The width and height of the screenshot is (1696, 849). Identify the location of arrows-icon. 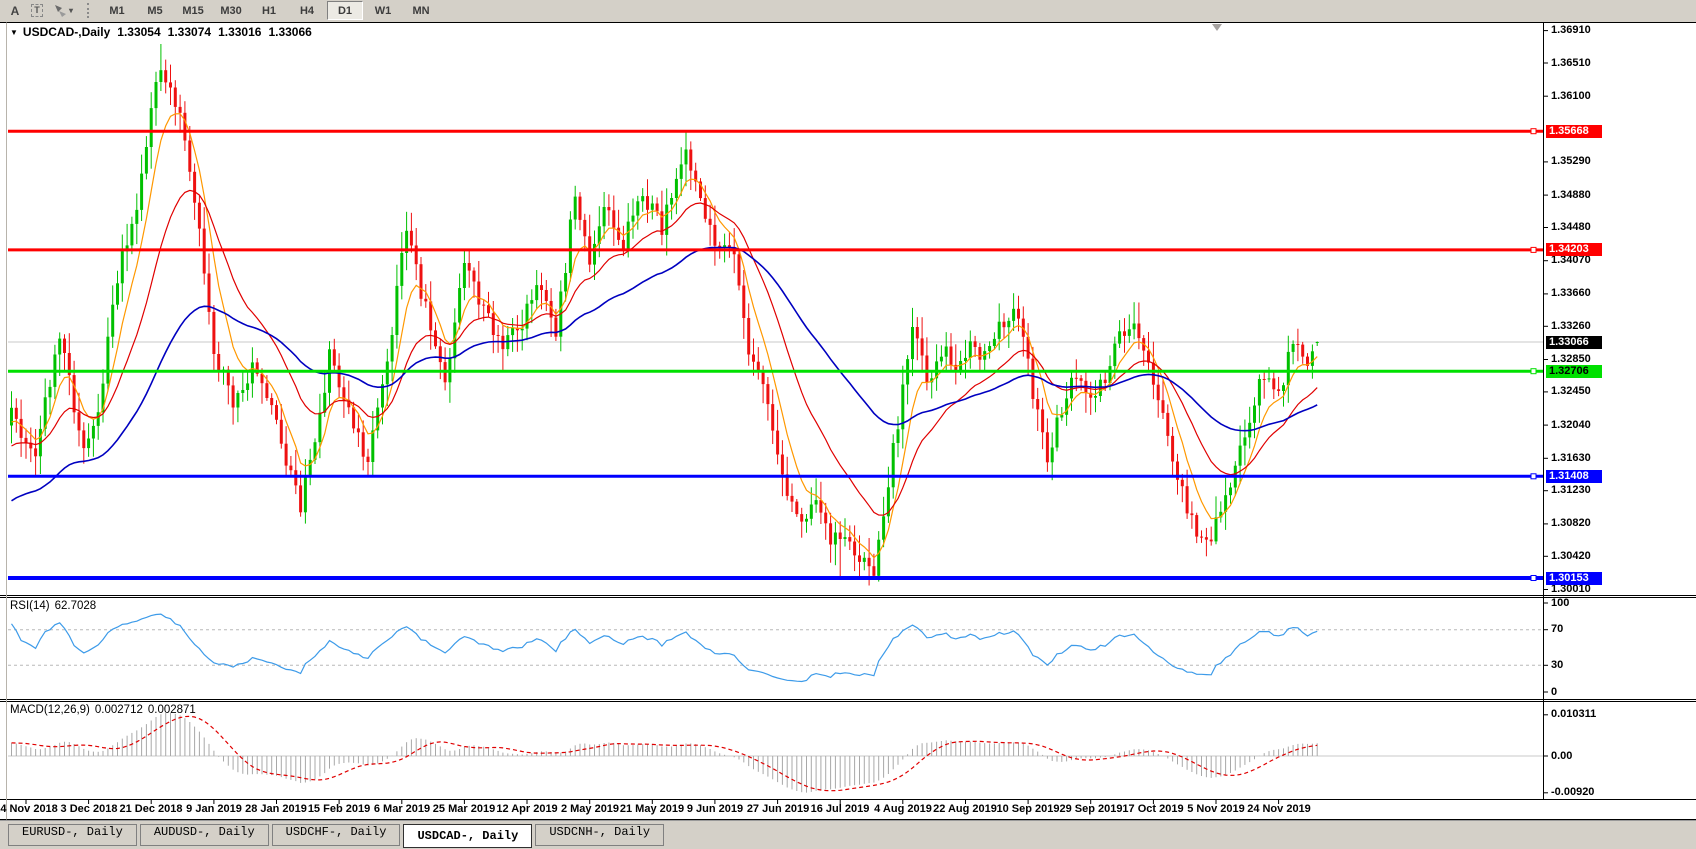
(60, 10).